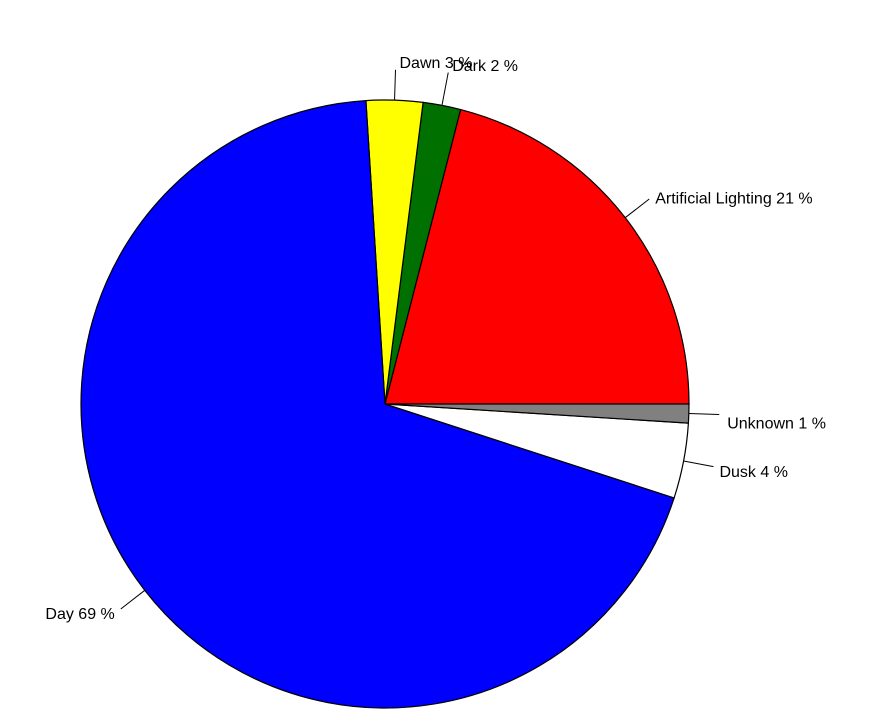 The width and height of the screenshot is (881, 726). What do you see at coordinates (133, 599) in the screenshot?
I see `leader-line-day` at bounding box center [133, 599].